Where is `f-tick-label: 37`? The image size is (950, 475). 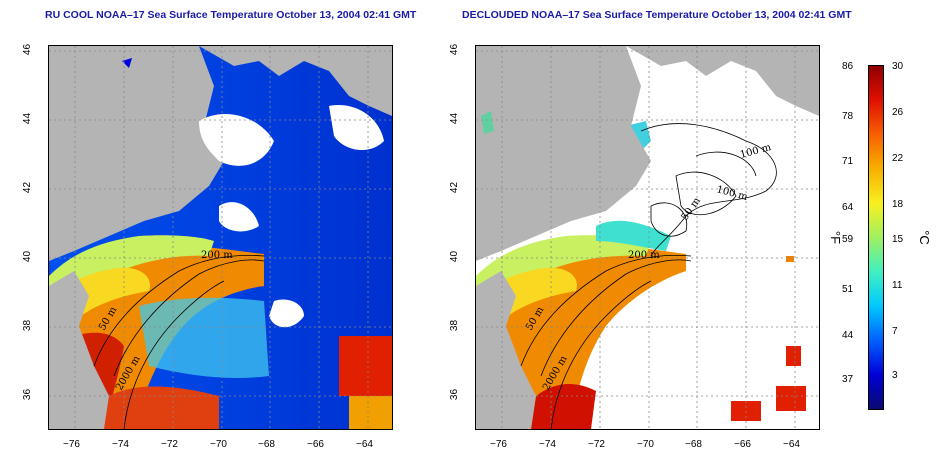
f-tick-label: 37 is located at coordinates (848, 379).